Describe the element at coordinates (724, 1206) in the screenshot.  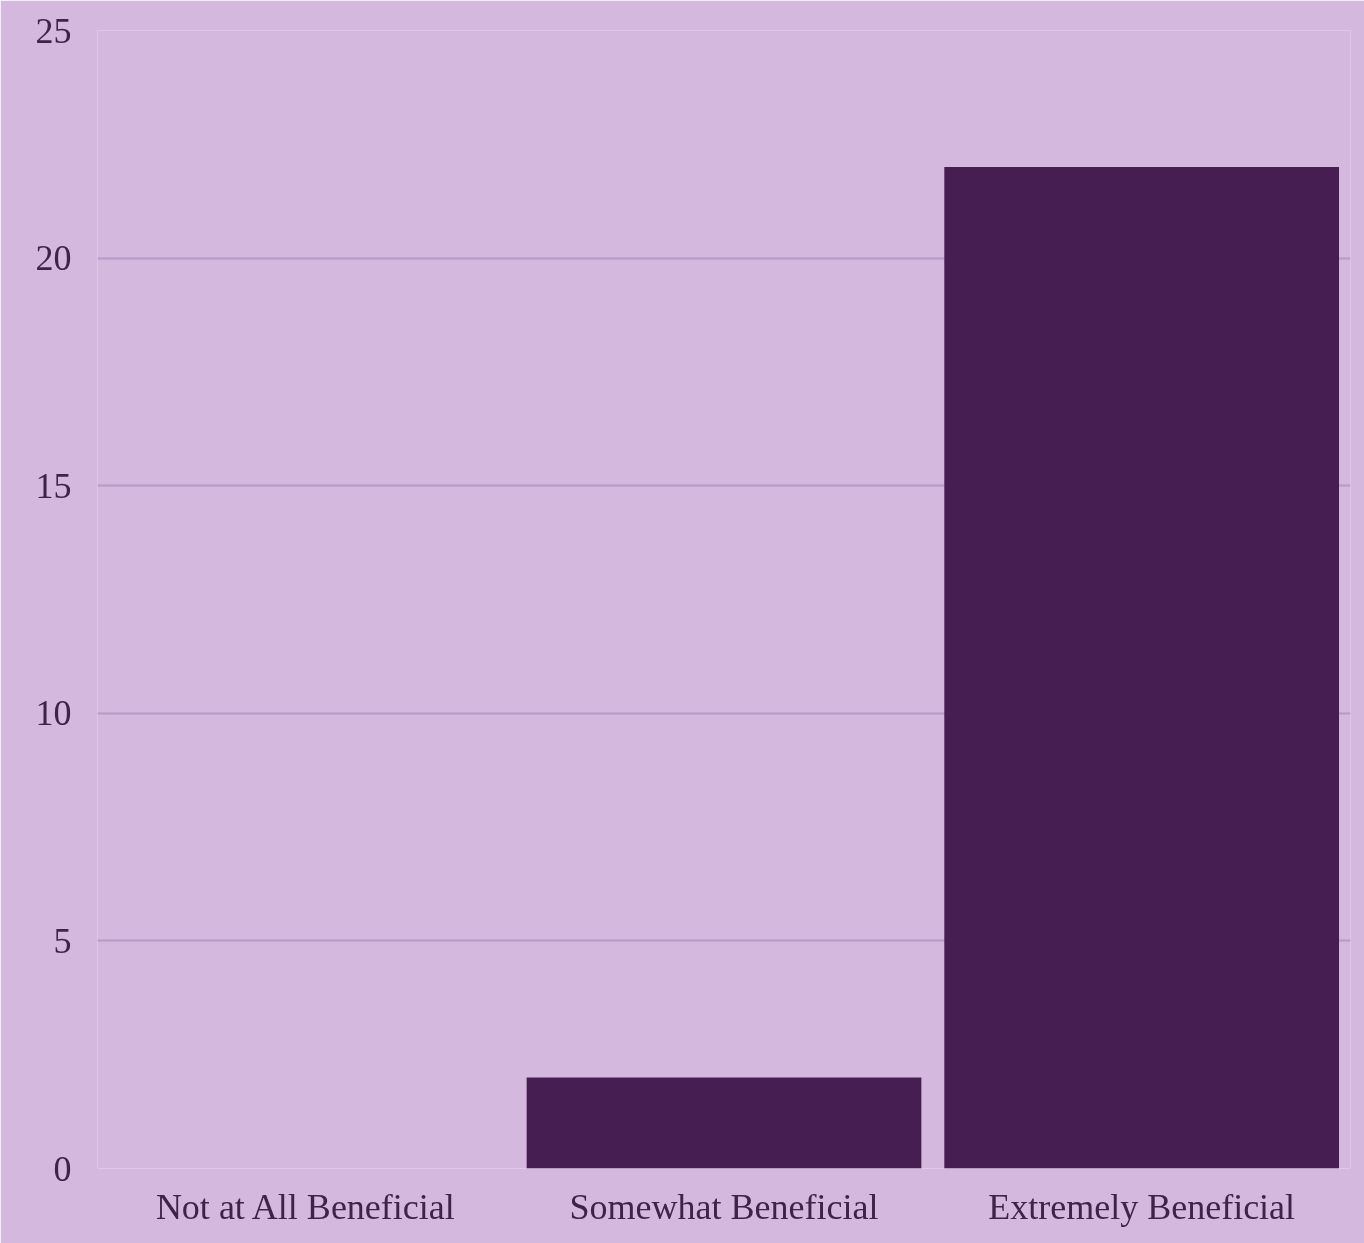
I see `x-tick-label: Somewhat Beneficial` at that location.